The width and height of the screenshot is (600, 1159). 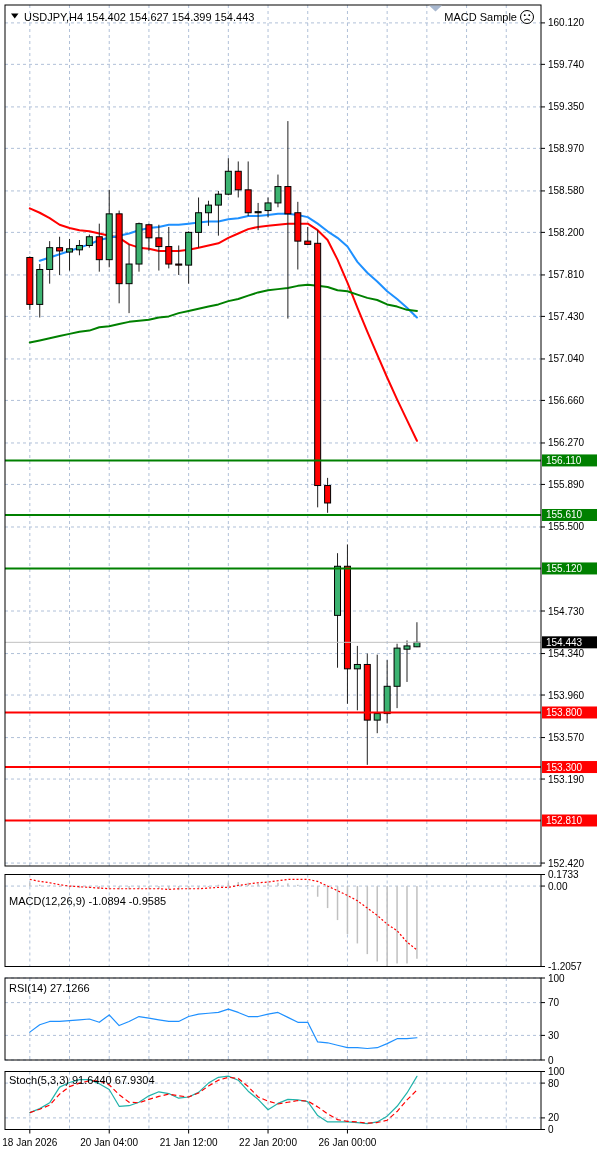 What do you see at coordinates (566, 232) in the screenshot?
I see `y-tick-label: 158.200` at bounding box center [566, 232].